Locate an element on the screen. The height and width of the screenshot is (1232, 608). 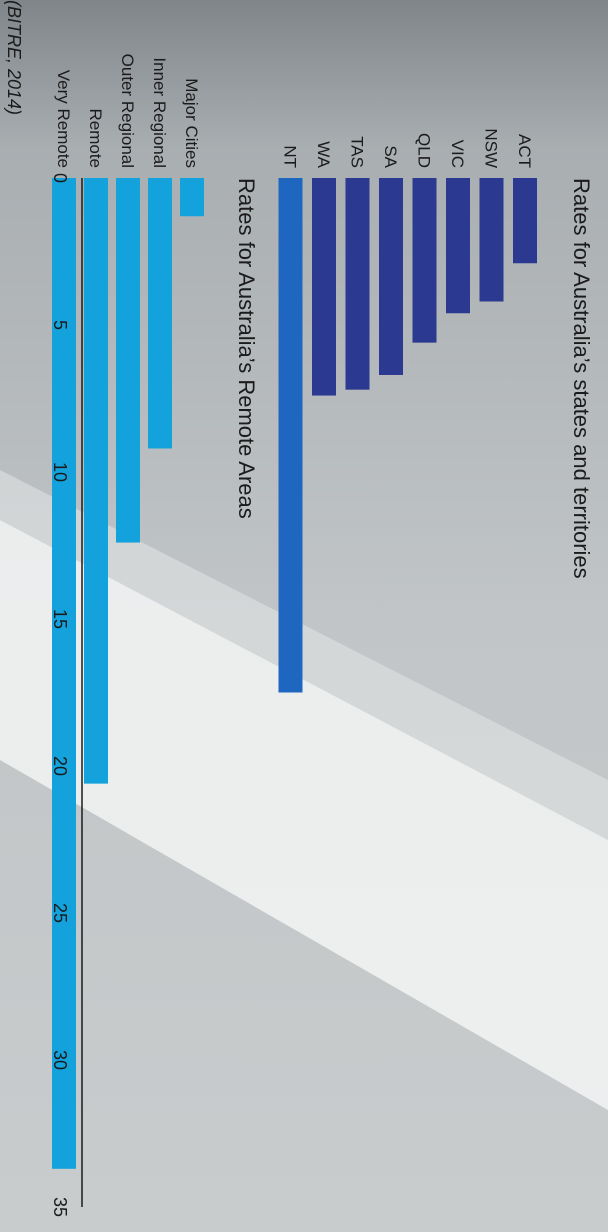
bar-wa is located at coordinates (324, 287).